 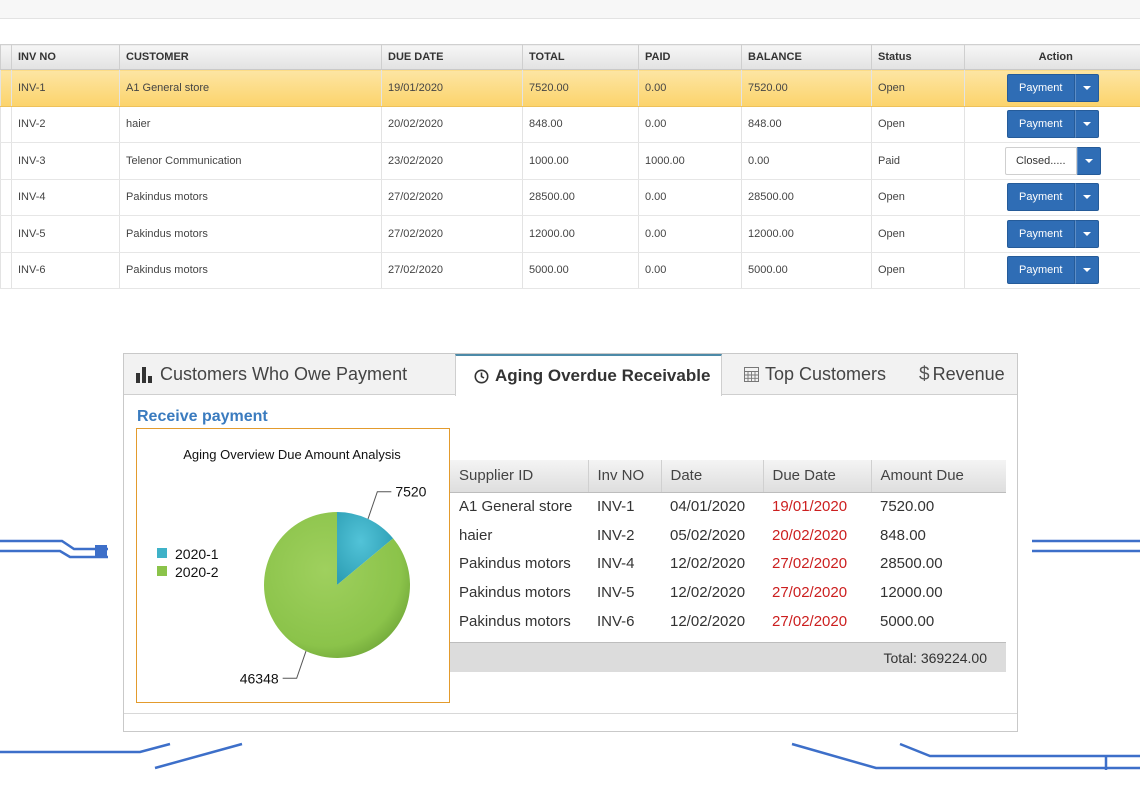 I want to click on column-header-action: Action, so click(x=1052, y=57).